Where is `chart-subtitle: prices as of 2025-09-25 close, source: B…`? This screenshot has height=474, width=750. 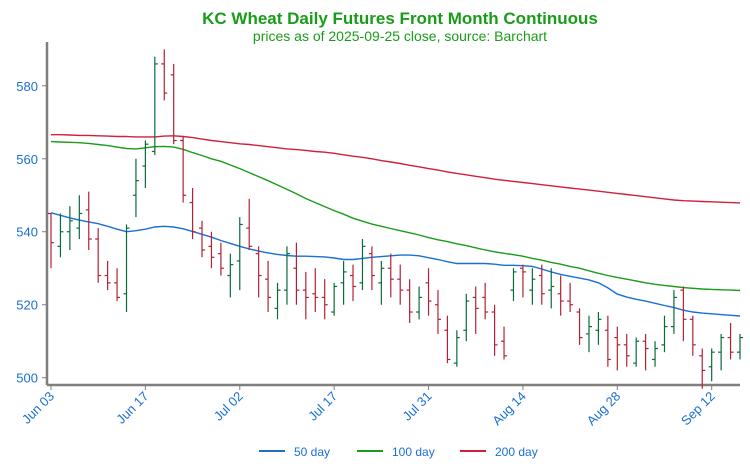
chart-subtitle: prices as of 2025-09-25 close, source: B… is located at coordinates (400, 36).